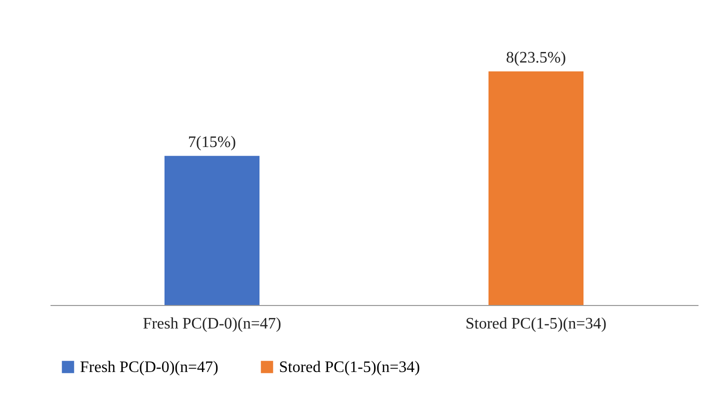 This screenshot has height=400, width=718. What do you see at coordinates (212, 142) in the screenshot?
I see `data-label: 7(15%)` at bounding box center [212, 142].